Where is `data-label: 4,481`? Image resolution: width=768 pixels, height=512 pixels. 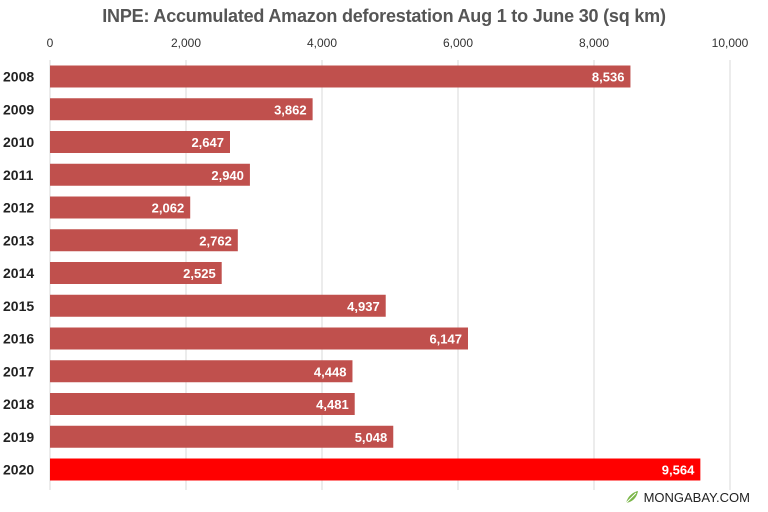
data-label: 4,481 is located at coordinates (332, 404).